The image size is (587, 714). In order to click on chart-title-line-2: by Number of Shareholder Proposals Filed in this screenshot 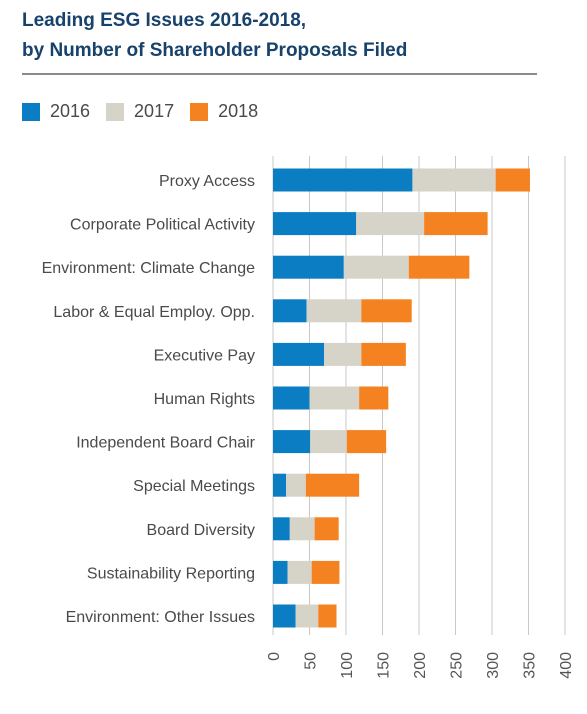, I will do `click(215, 50)`.